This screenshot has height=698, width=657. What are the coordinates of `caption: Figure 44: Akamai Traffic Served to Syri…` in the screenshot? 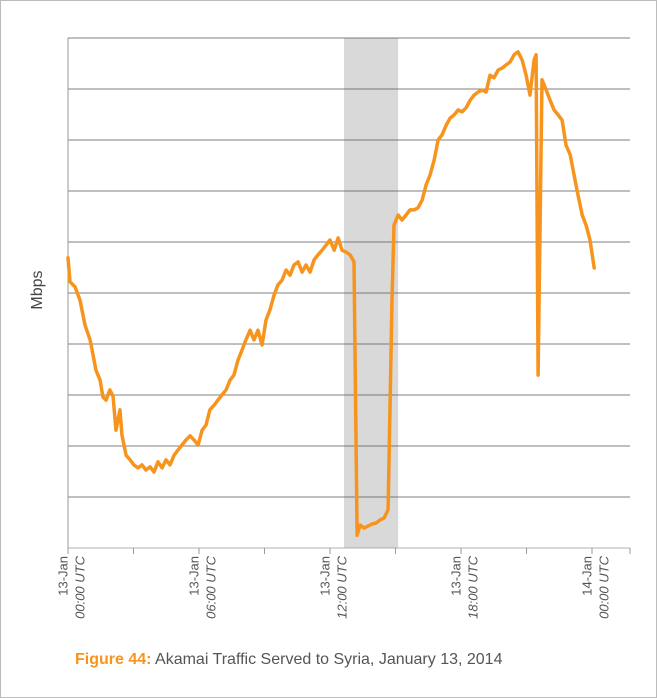 It's located at (289, 659).